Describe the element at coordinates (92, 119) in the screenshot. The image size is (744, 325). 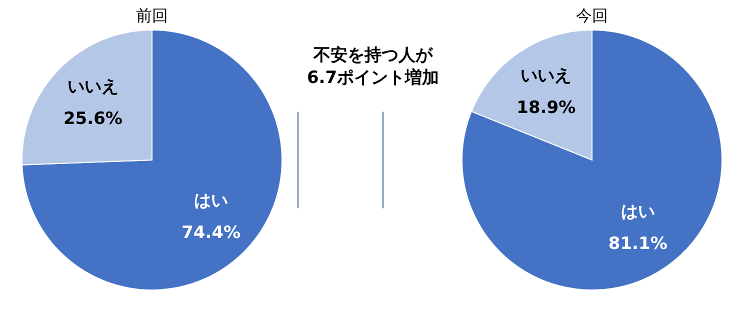
I see `data-label: 25.6%` at that location.